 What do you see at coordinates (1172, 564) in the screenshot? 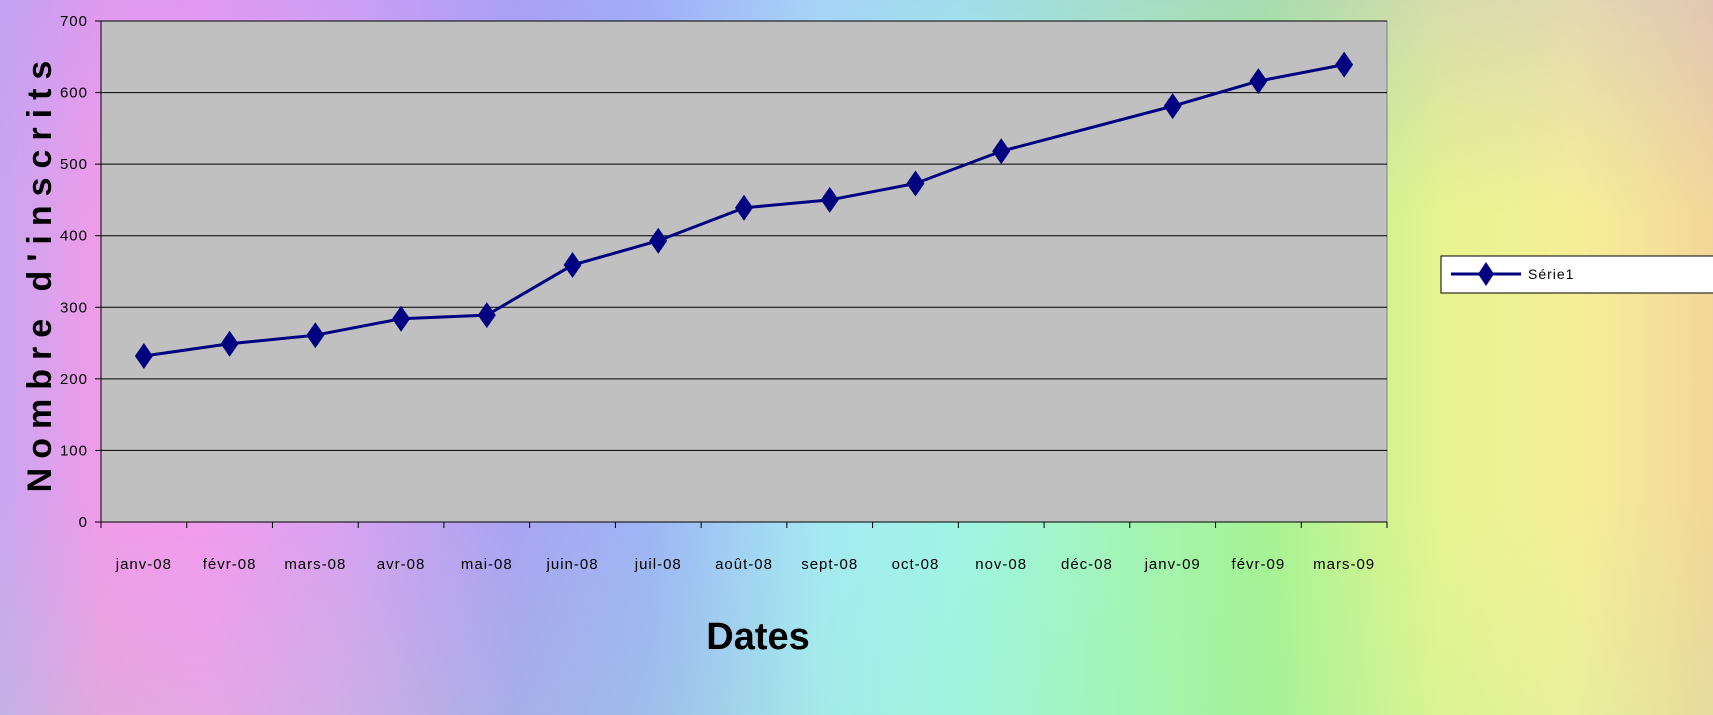
I see `x-tick-label: janv-09` at bounding box center [1172, 564].